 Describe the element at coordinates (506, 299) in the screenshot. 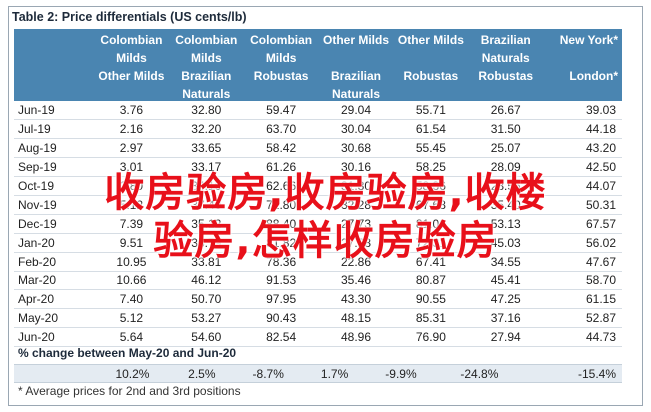

I see `row-value: 47.25` at that location.